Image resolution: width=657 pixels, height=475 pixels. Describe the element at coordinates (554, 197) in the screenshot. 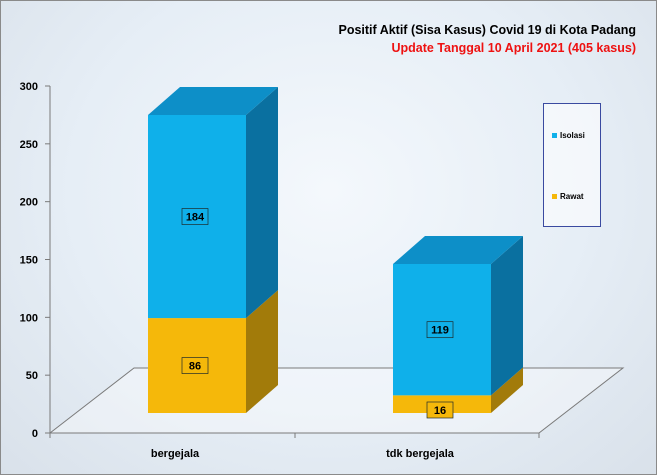

I see `legend-swatch-rawat` at that location.